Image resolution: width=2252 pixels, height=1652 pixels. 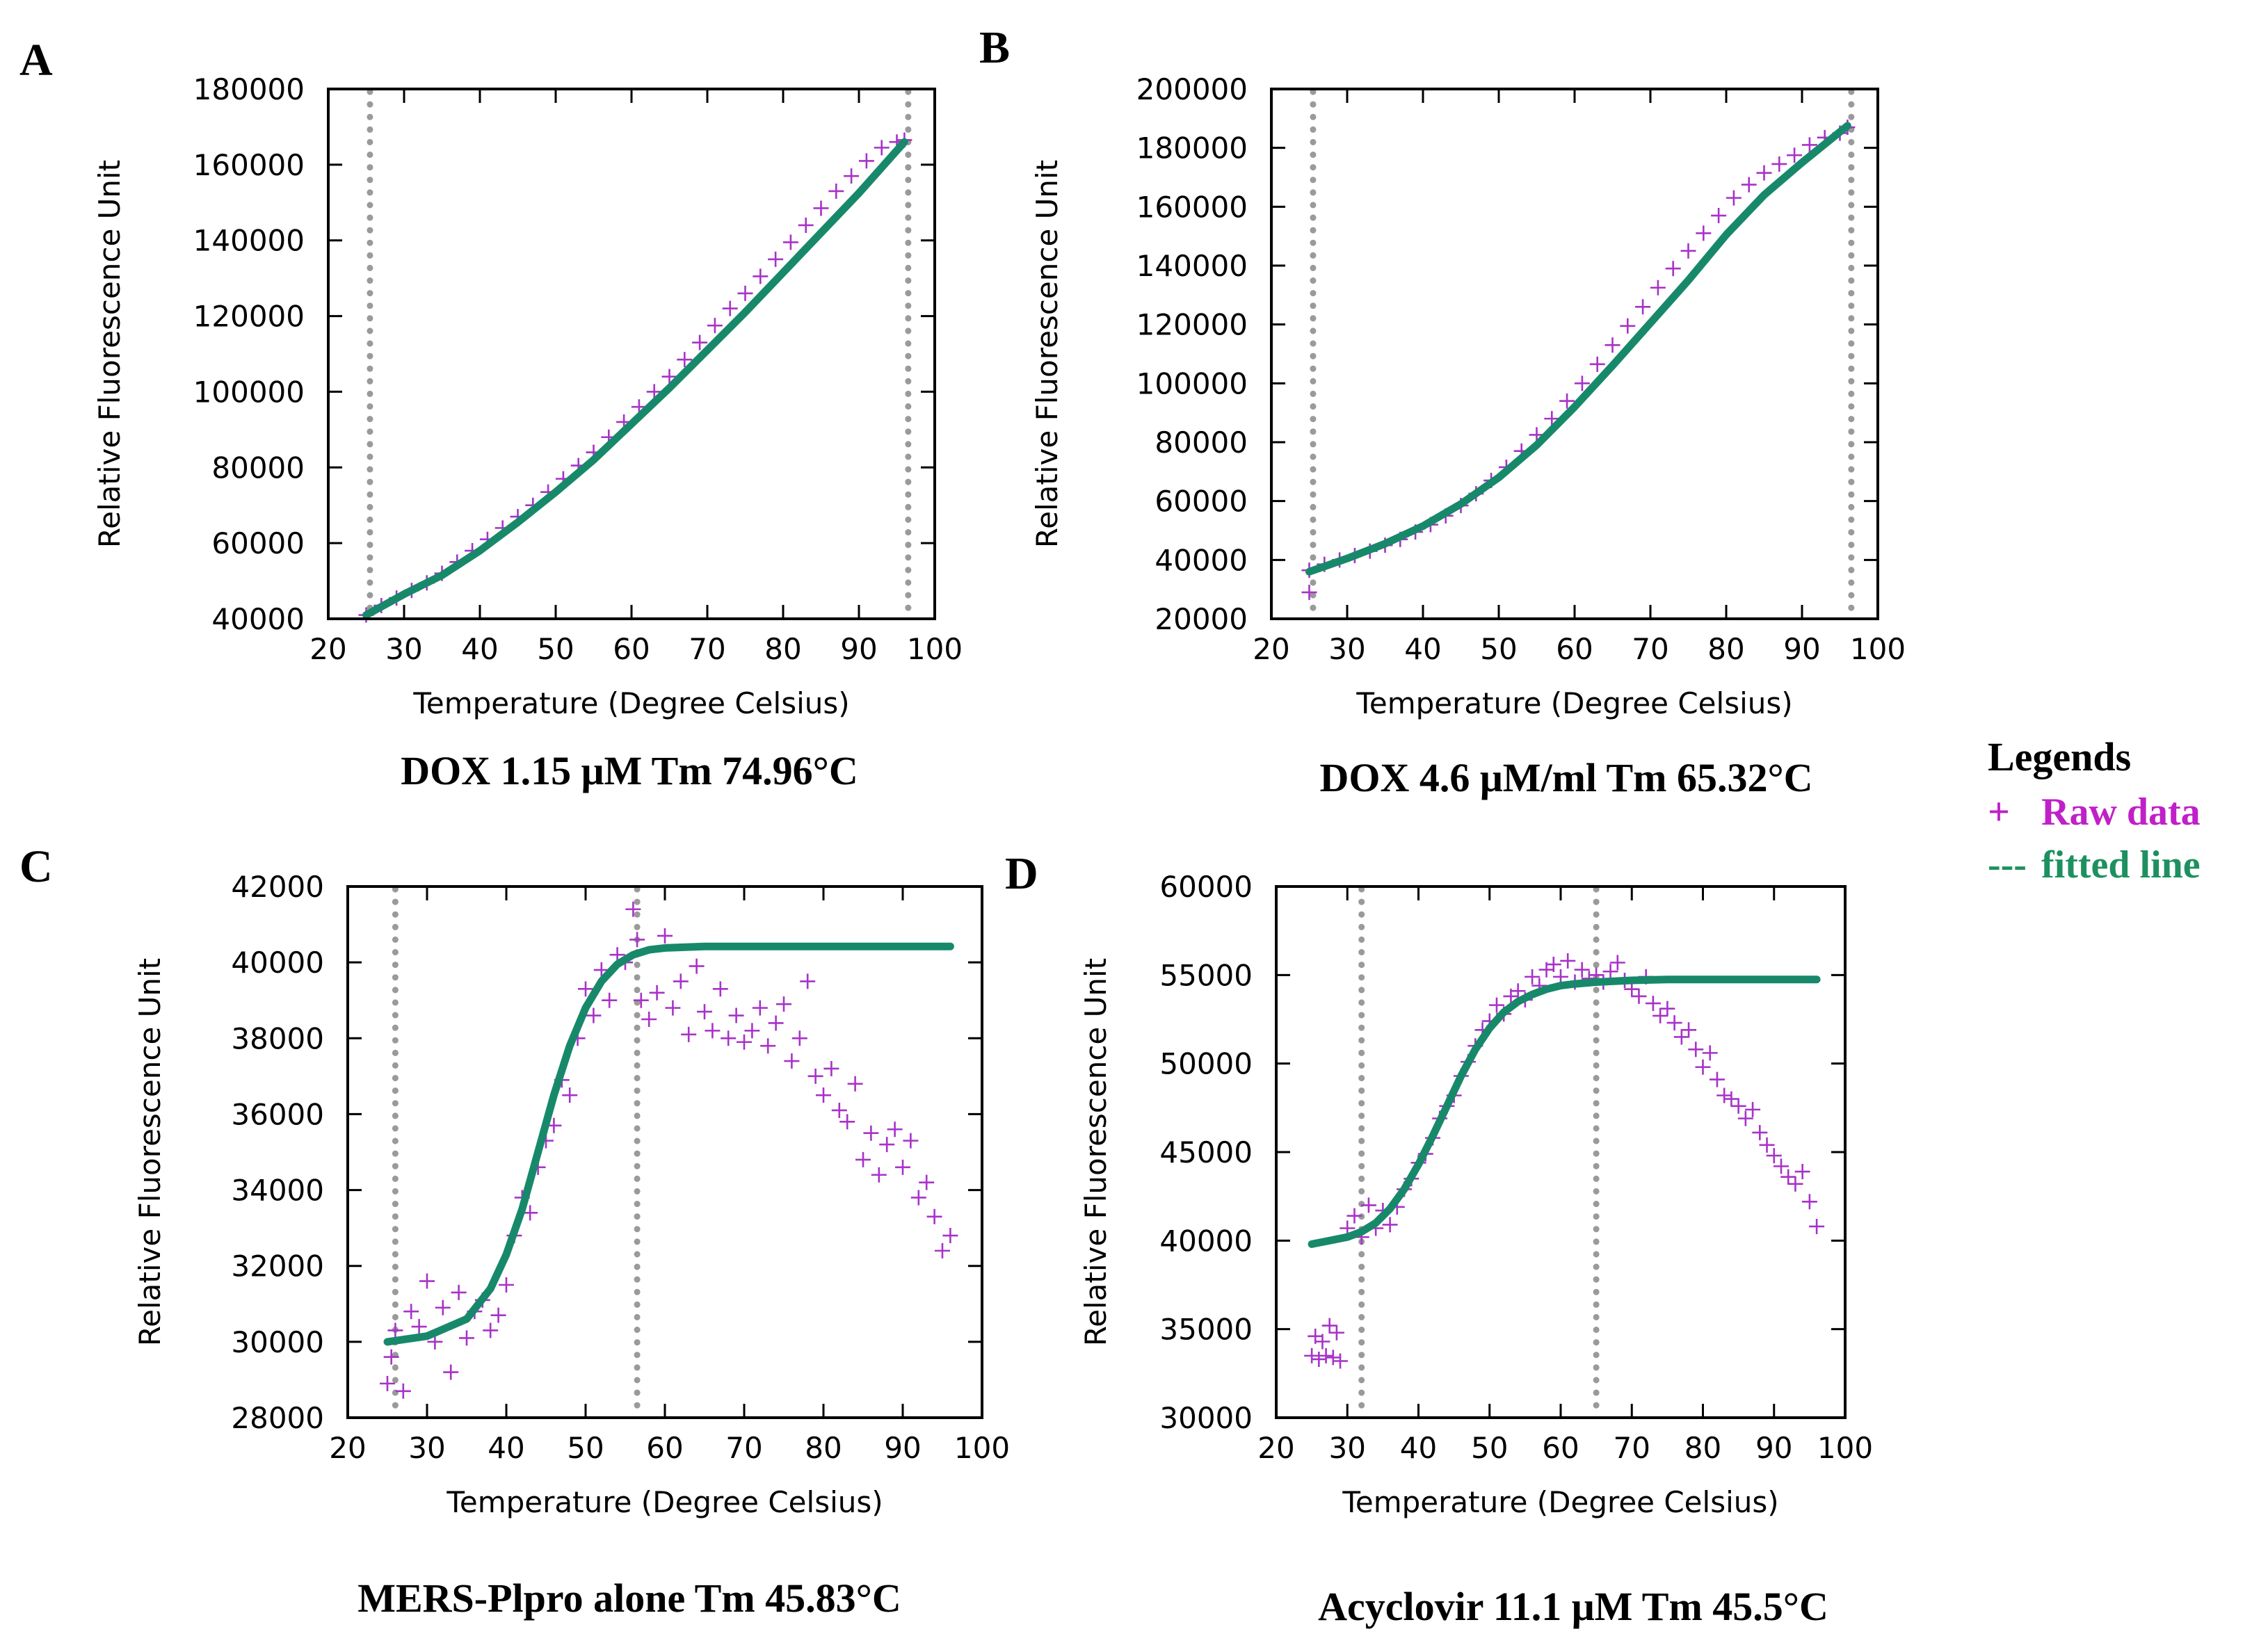 What do you see at coordinates (1275, 1448) in the screenshot?
I see `x-tick-label: 20` at bounding box center [1275, 1448].